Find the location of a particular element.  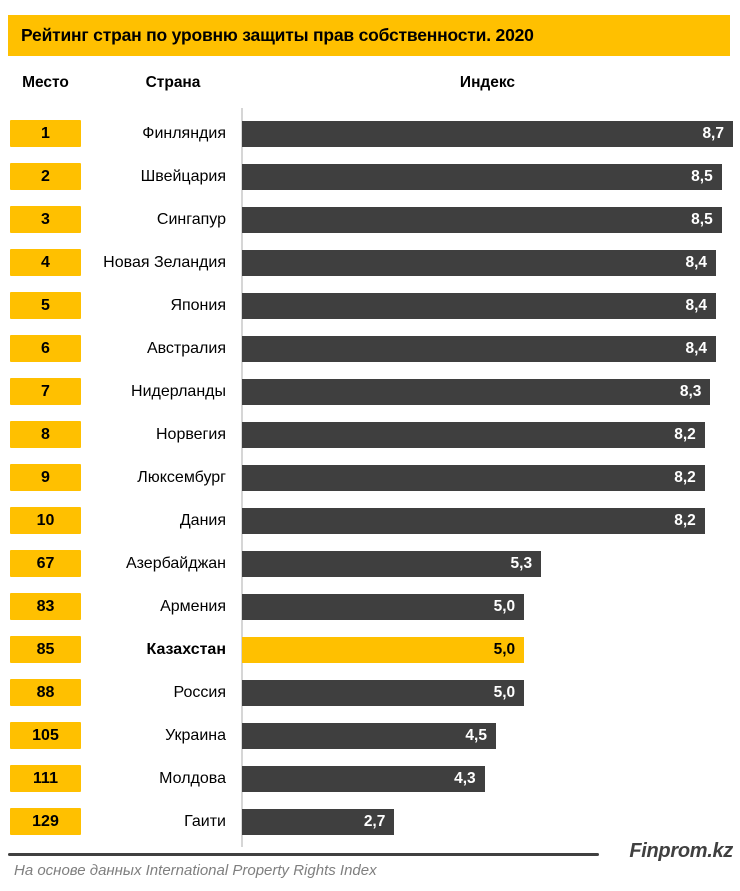

rank-badge: 1 is located at coordinates (45, 133).